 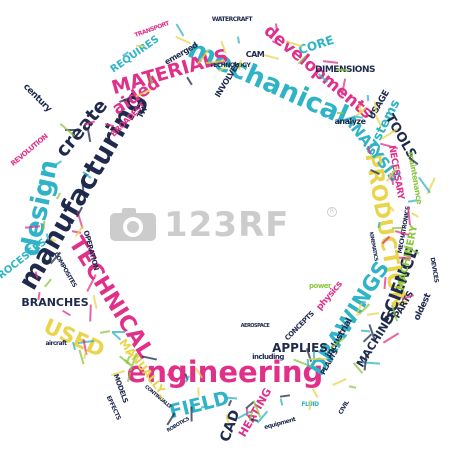 I want to click on word-engineering: engineering, so click(x=225, y=371).